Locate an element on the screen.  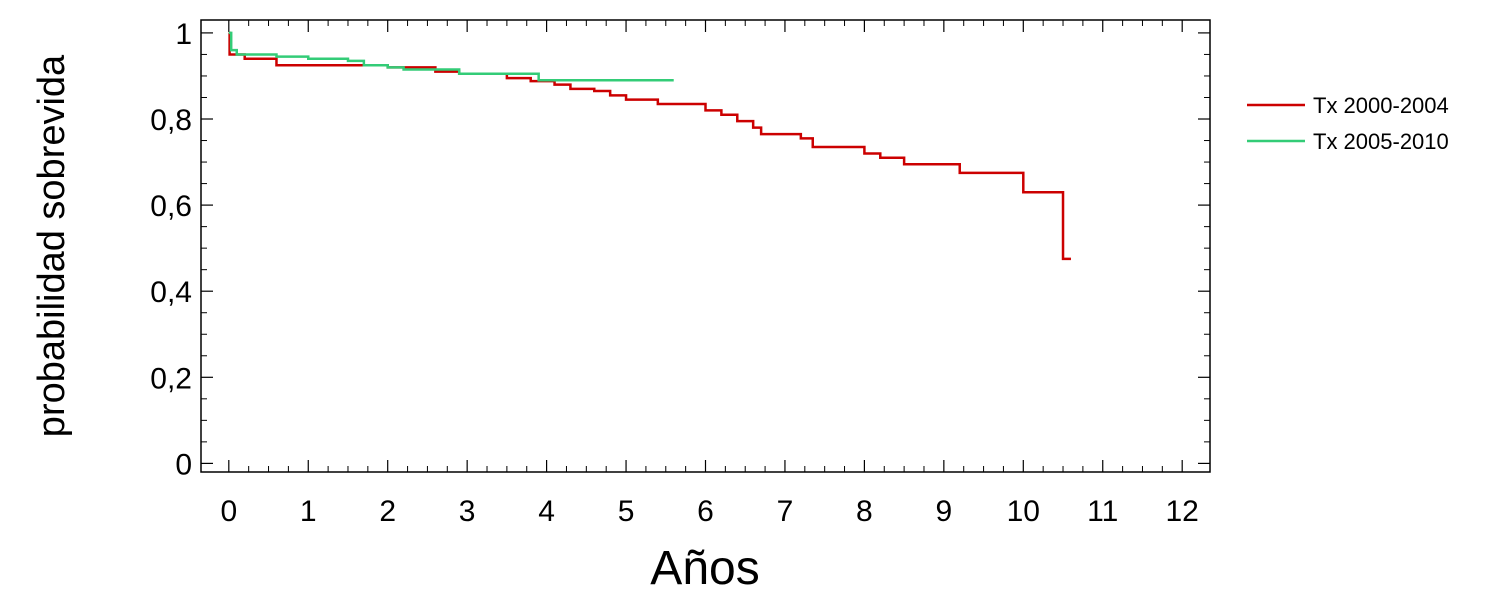
x-tick-labels: 0 1 2 3 4 5 6 7 8 9 10 11 12 is located at coordinates (709, 511).